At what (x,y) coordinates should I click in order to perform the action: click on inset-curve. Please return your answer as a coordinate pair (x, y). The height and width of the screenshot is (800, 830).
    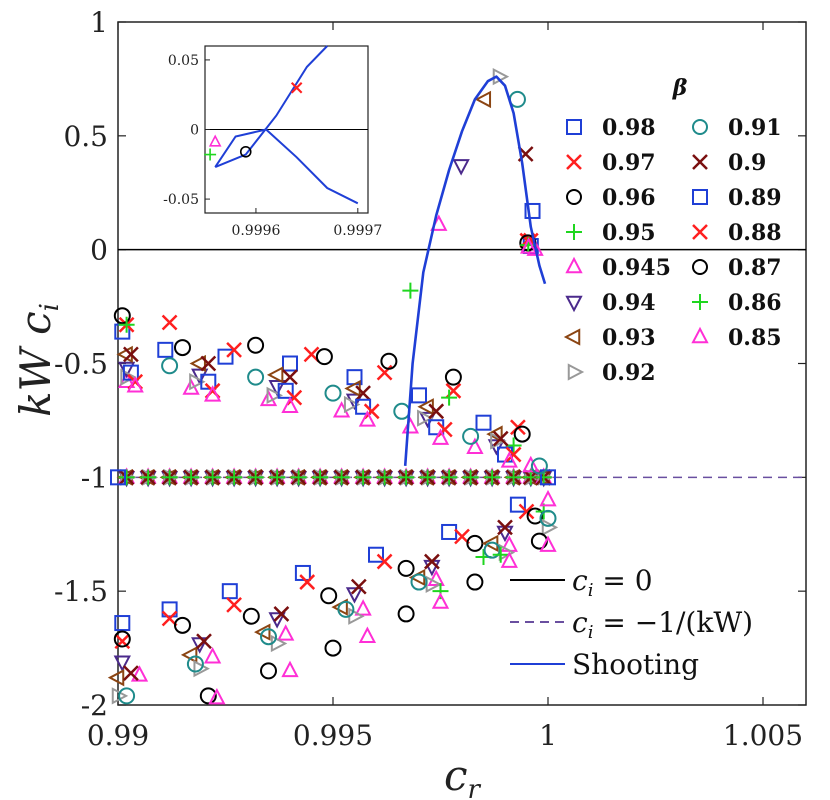
    Looking at the image, I should click on (286, 166).